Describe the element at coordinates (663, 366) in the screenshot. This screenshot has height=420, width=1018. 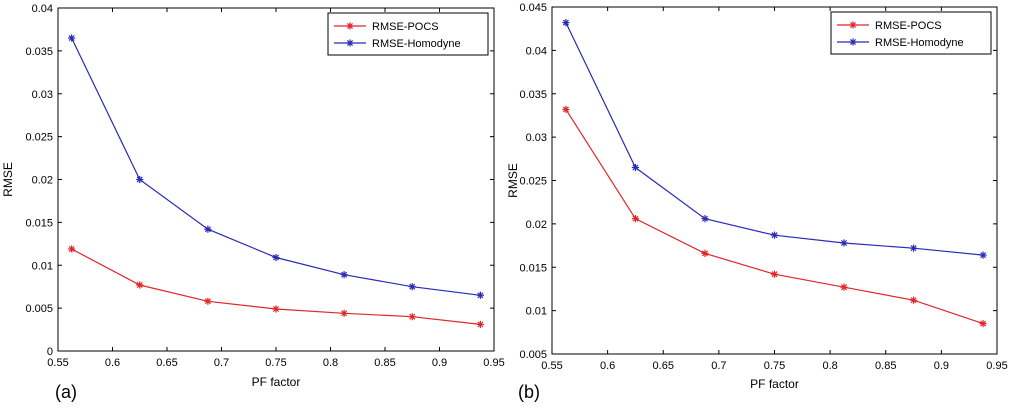
I see `x-tick-label: 0.65` at that location.